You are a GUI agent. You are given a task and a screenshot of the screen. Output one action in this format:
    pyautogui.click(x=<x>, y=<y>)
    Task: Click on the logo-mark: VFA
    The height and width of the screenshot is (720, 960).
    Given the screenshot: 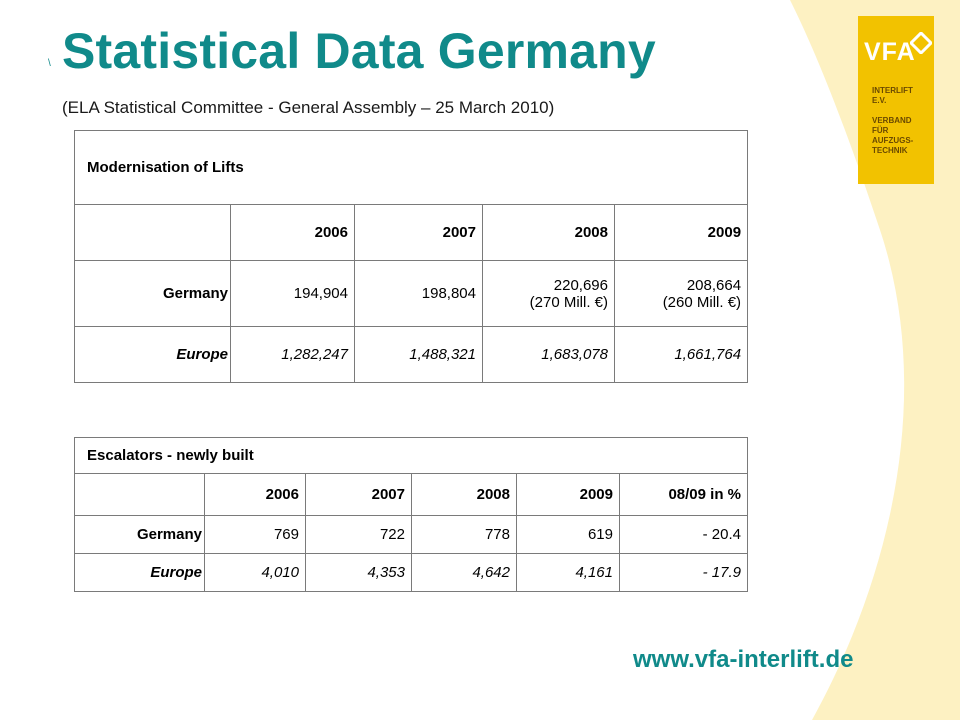 What is the action you would take?
    pyautogui.click(x=890, y=52)
    